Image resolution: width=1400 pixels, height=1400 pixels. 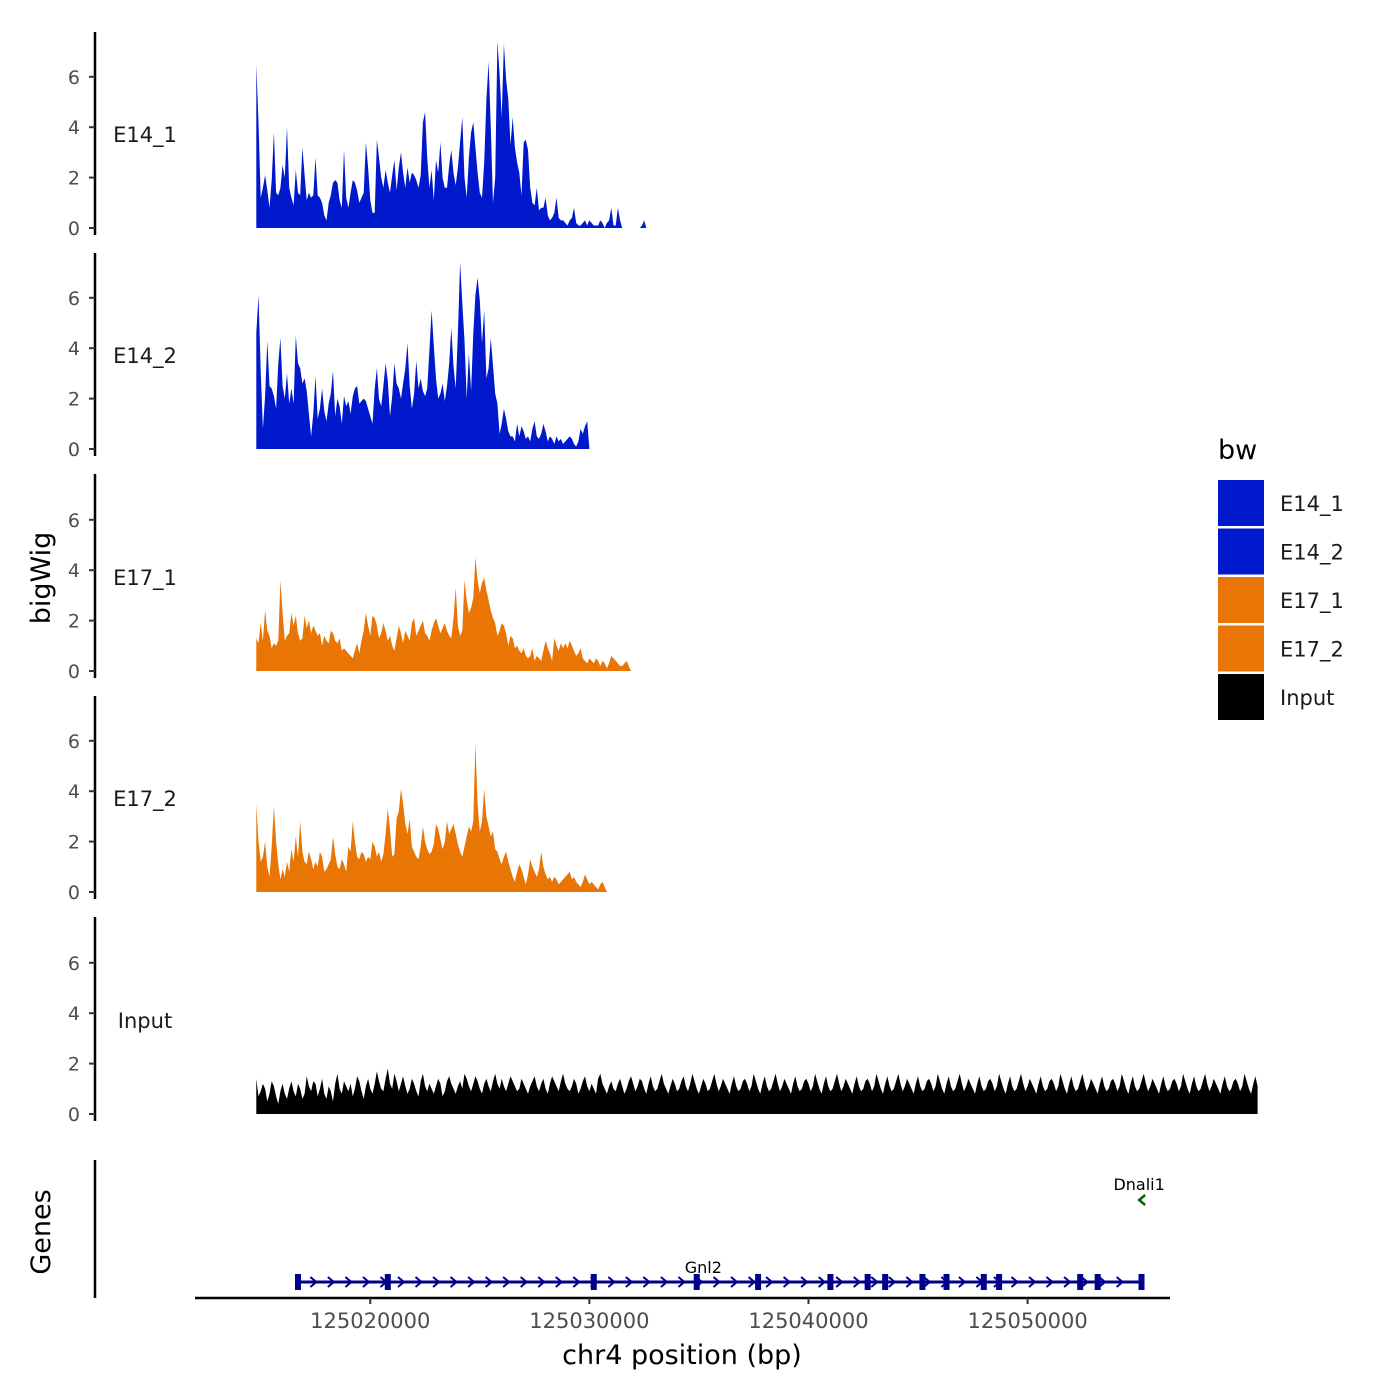 I want to click on track-Input: 0 2 4 6 Input, so click(x=663, y=1021).